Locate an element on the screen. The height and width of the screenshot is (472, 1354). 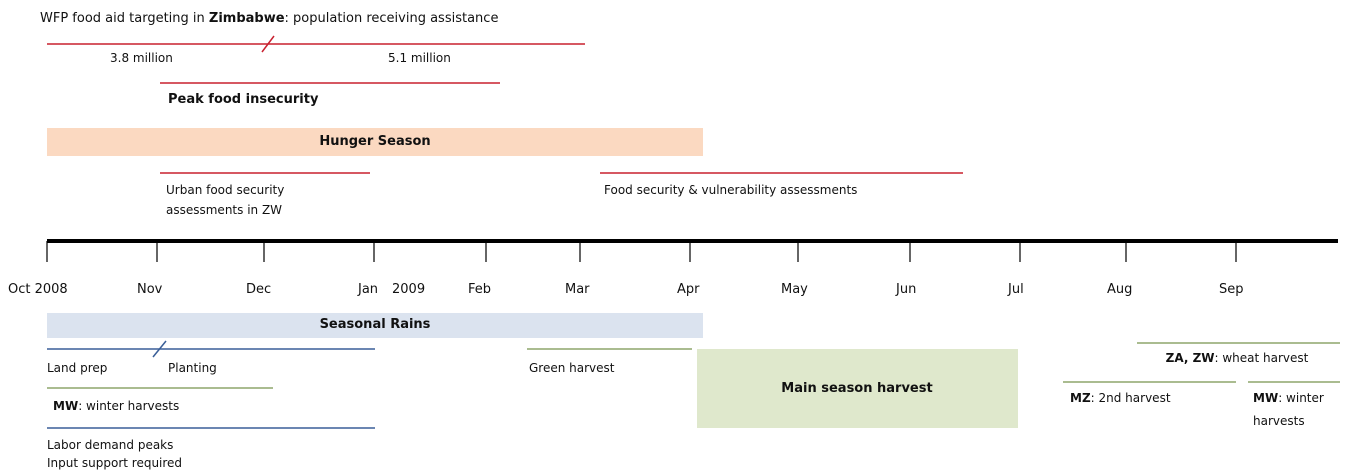
axis-label: Aug is located at coordinates (1120, 289).